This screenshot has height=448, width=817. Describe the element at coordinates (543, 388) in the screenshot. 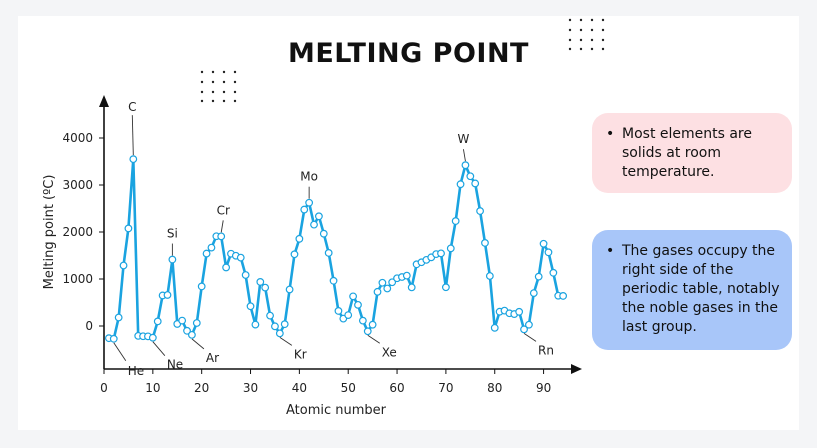

I see `x-tick-label: 90` at that location.